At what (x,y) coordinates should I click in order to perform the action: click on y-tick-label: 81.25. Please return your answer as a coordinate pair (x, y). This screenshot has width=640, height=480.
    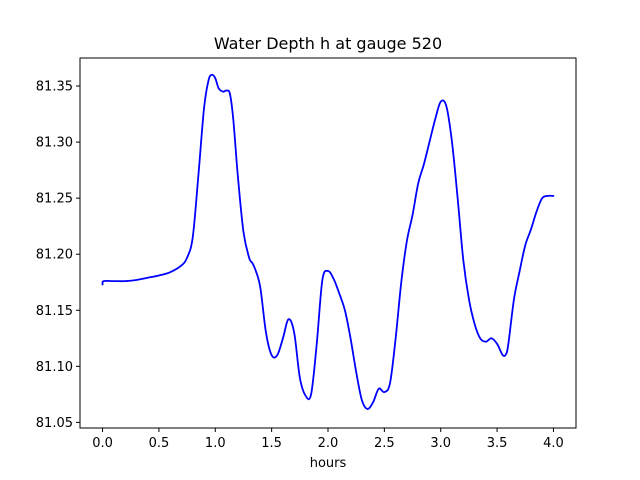
    Looking at the image, I should click on (54, 199).